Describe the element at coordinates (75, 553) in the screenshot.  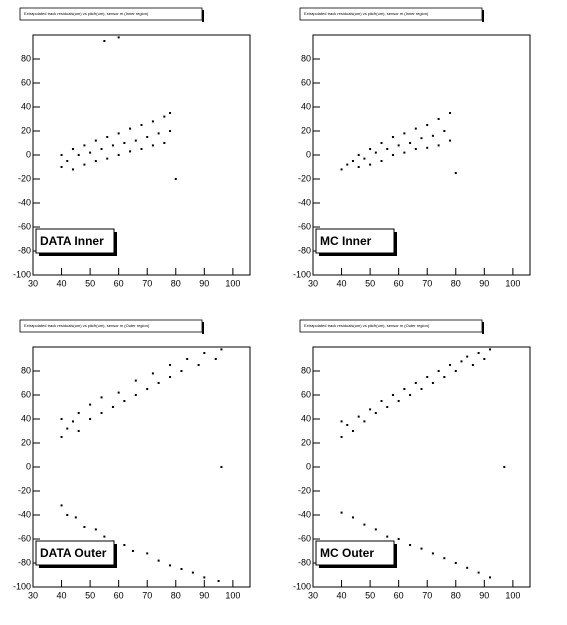
I see `label-box` at that location.